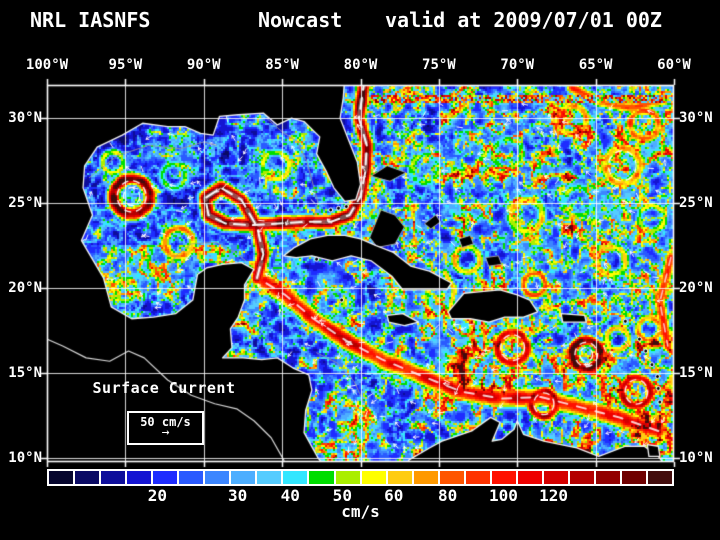  What do you see at coordinates (47, 65) in the screenshot?
I see `lon-tick-label: 100°W` at bounding box center [47, 65].